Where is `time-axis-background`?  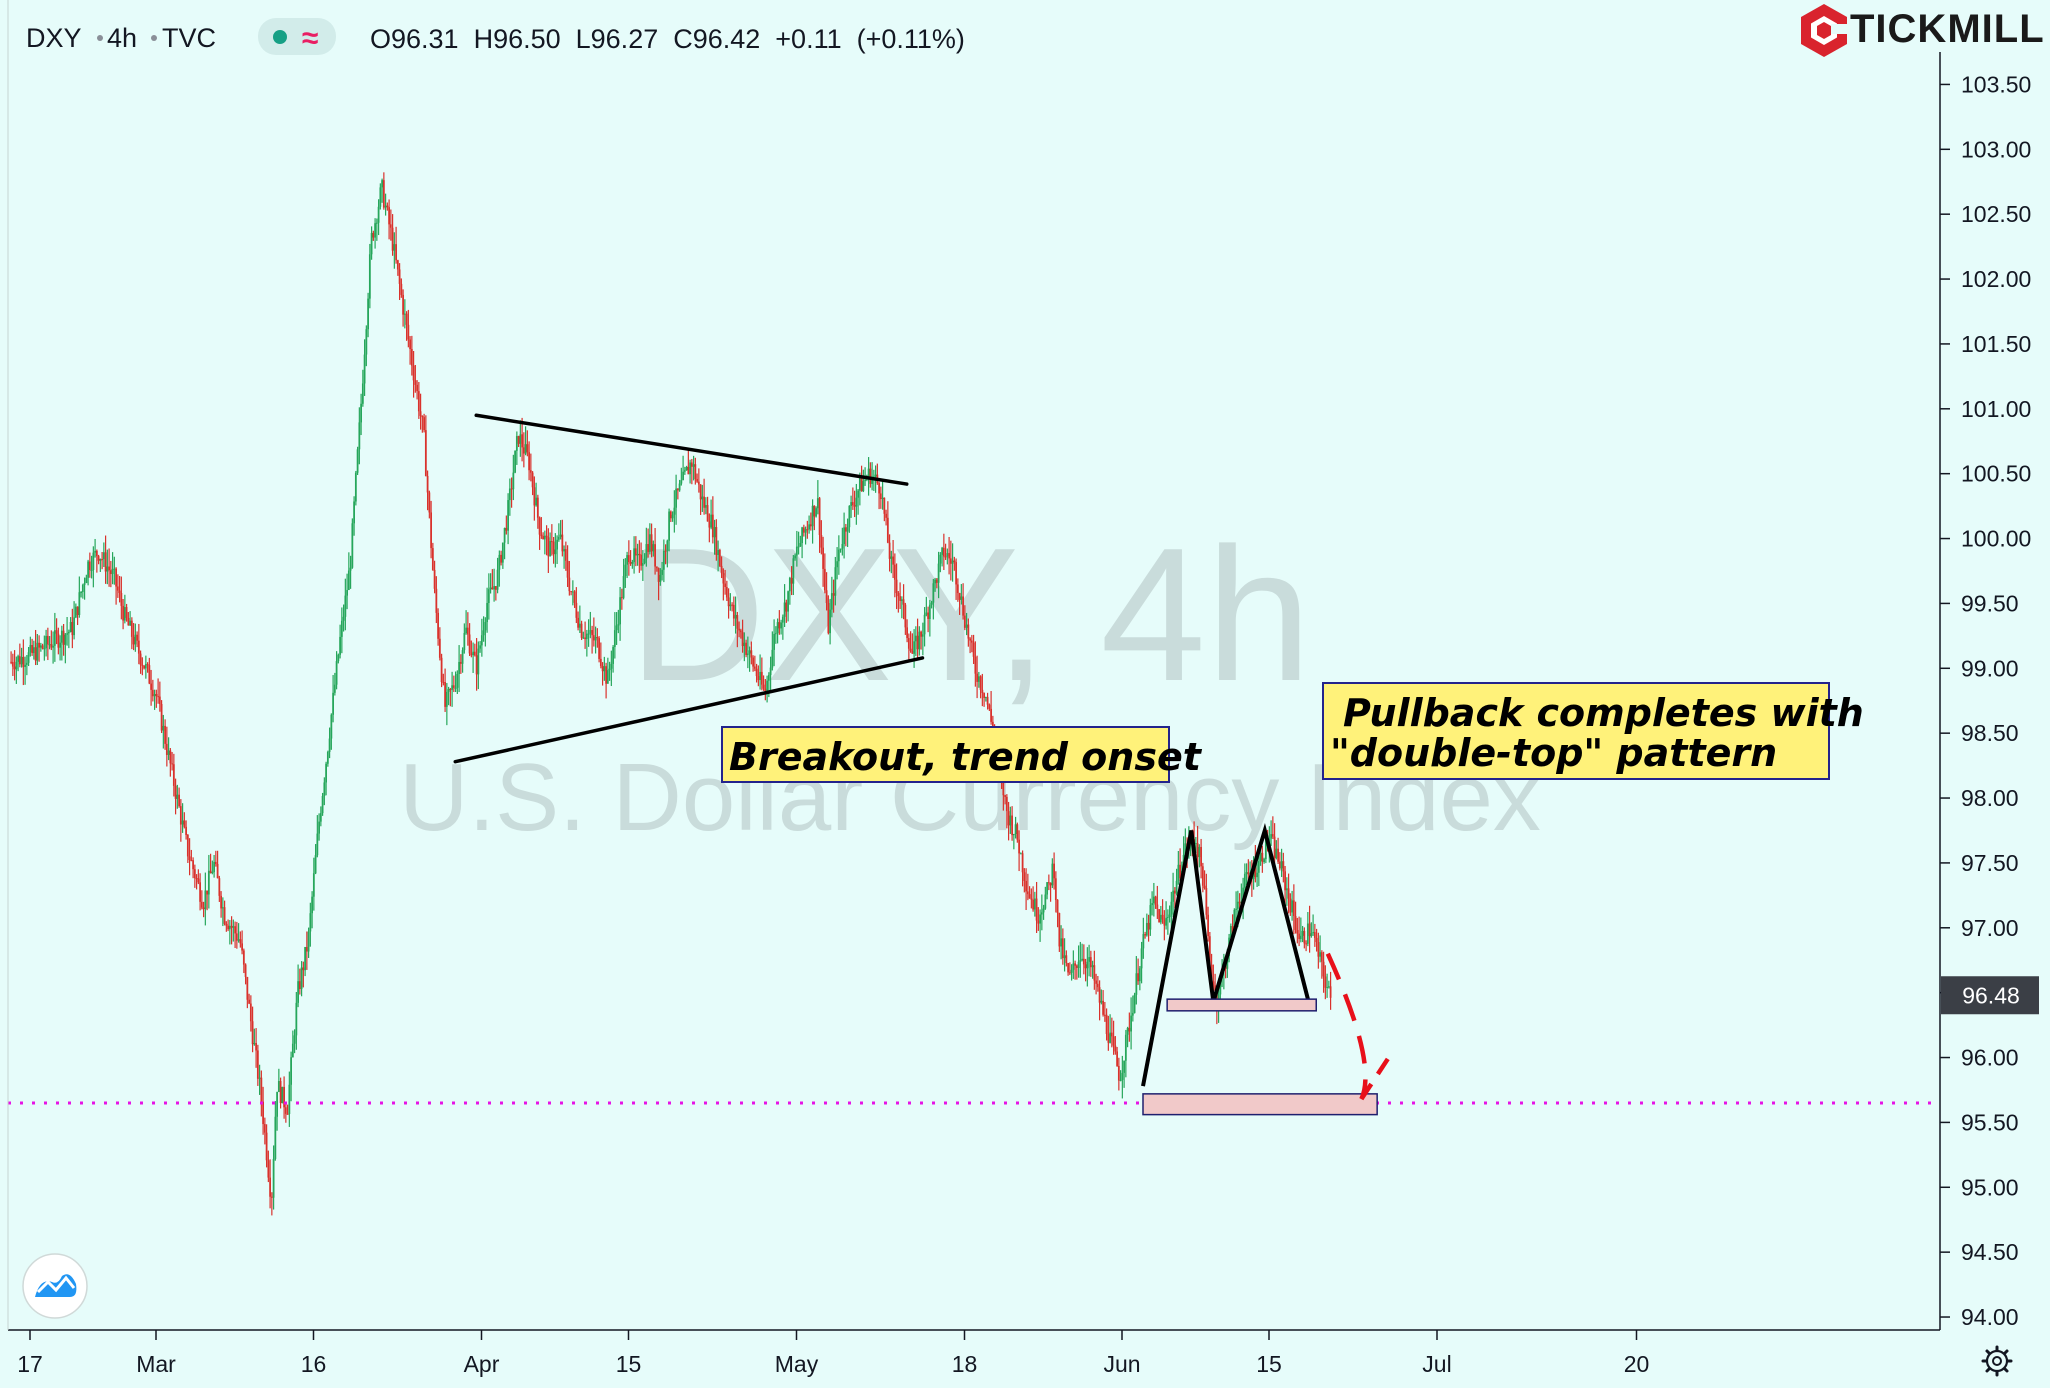
time-axis-background is located at coordinates (970, 1359).